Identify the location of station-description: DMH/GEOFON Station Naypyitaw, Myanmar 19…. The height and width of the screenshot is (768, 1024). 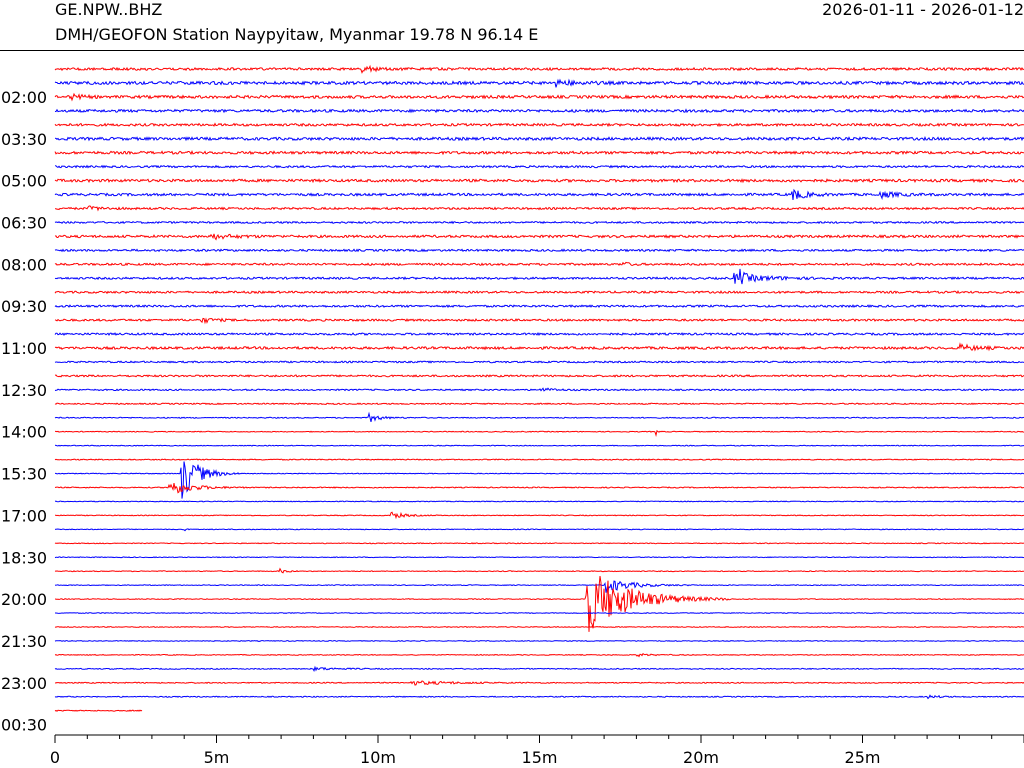
(297, 34).